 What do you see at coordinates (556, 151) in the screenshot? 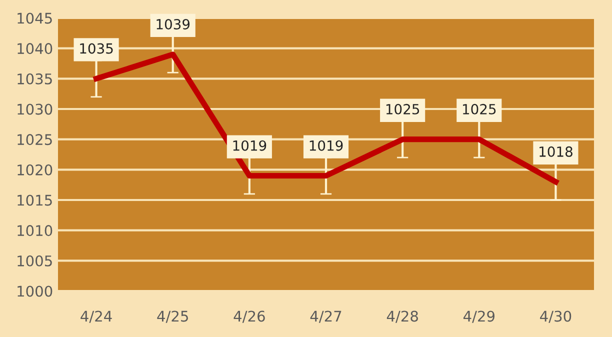
I see `data-label: 1018` at bounding box center [556, 151].